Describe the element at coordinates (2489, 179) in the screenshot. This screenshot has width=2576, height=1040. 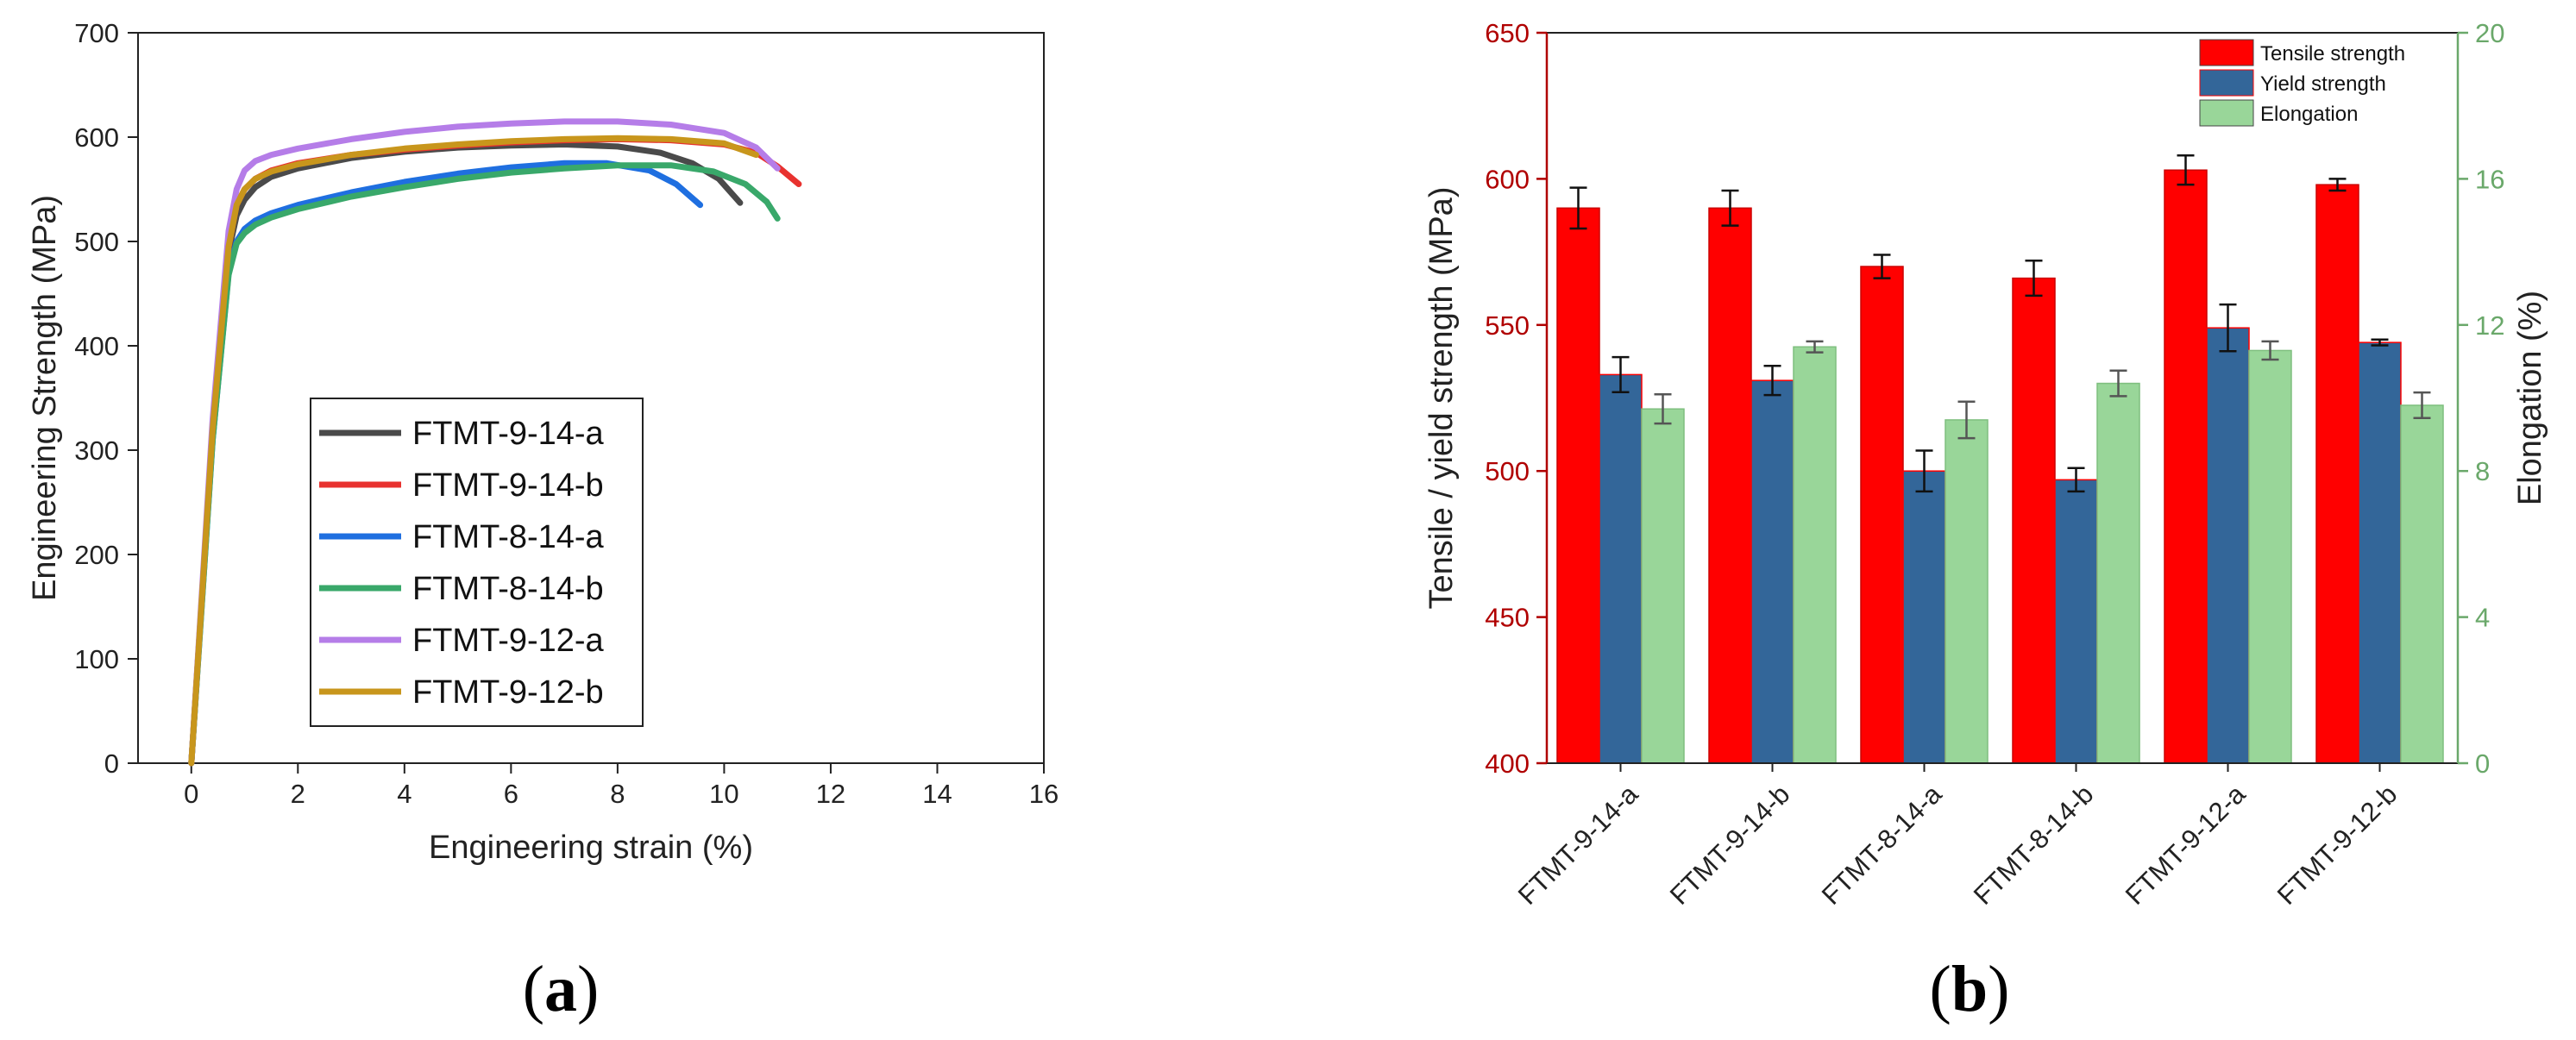
I see `right-tick-label: 16` at that location.